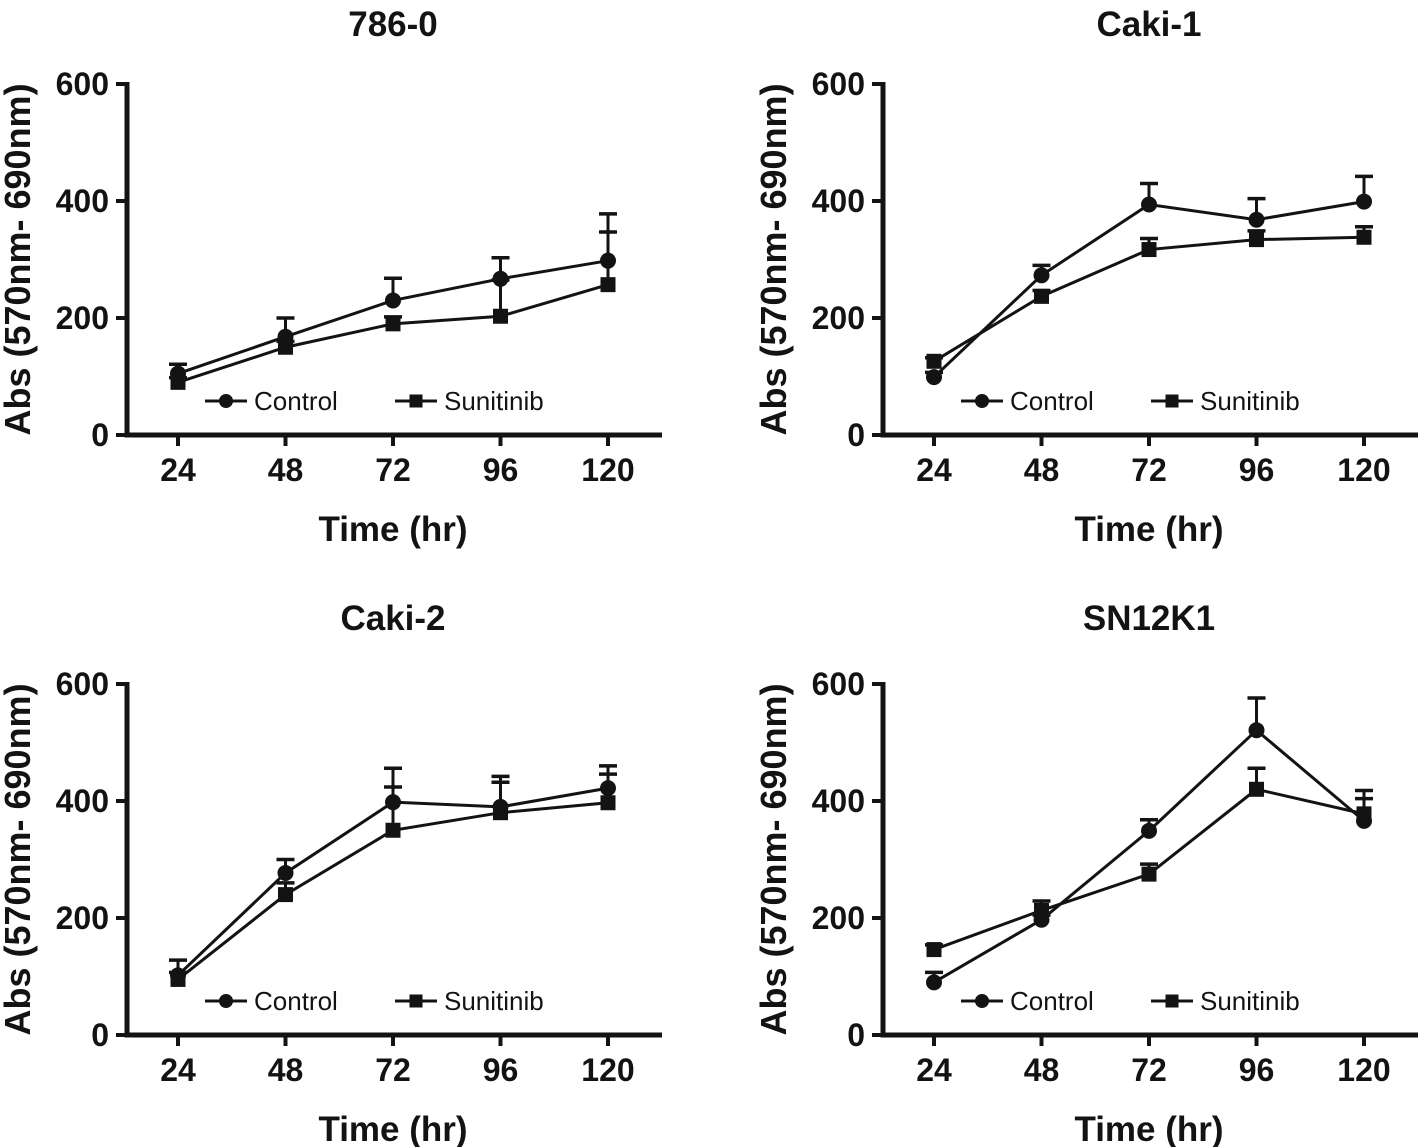  I want to click on chart-title: Caki-1, so click(1148, 24).